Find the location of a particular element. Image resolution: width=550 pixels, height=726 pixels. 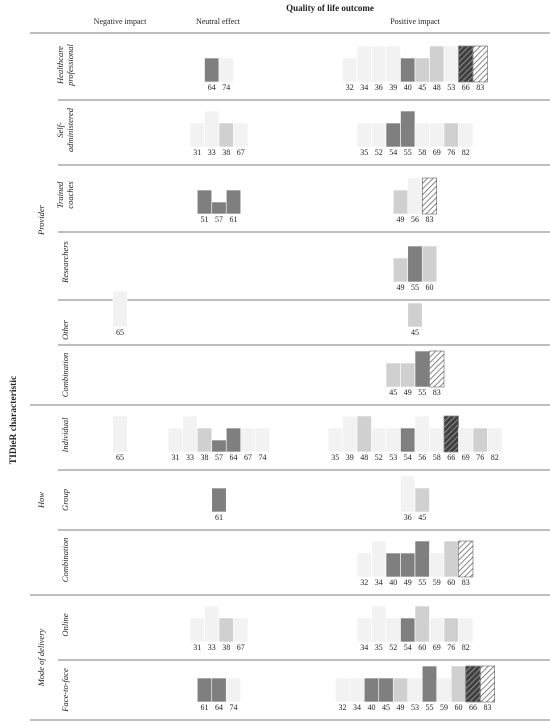

row-label: Self- is located at coordinates (60, 130).